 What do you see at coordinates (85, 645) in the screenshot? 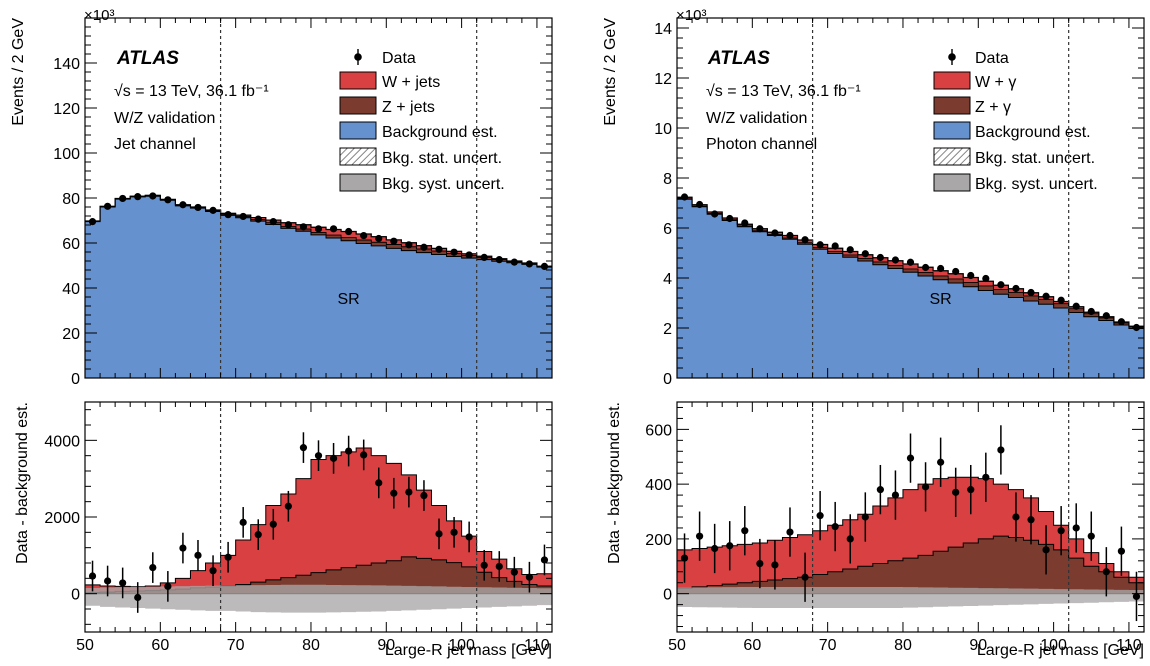
I see `left-bottom-xtick-label-50: 50` at bounding box center [85, 645].